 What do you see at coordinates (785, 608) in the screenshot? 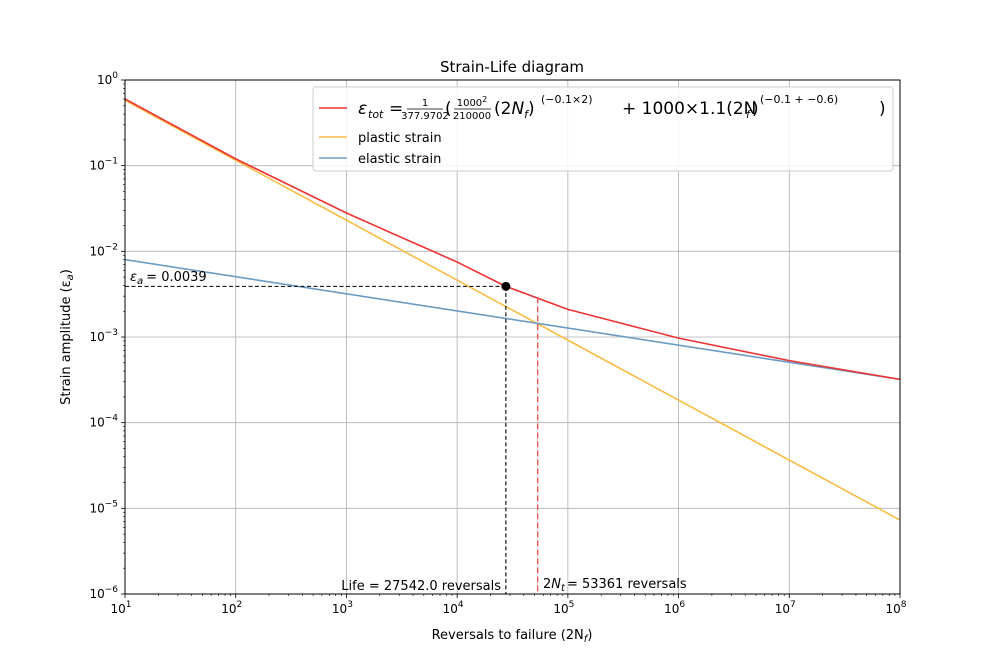
I see `x-tick-label: 10⁷` at bounding box center [785, 608].